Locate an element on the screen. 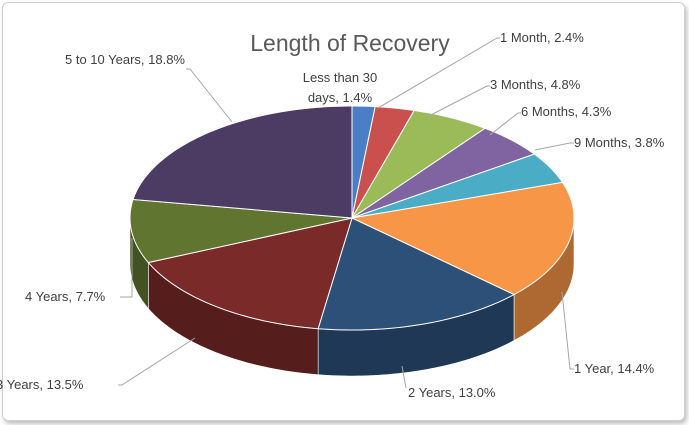 Image resolution: width=689 pixels, height=425 pixels. data-label: 2 Years, 13.0% is located at coordinates (452, 392).